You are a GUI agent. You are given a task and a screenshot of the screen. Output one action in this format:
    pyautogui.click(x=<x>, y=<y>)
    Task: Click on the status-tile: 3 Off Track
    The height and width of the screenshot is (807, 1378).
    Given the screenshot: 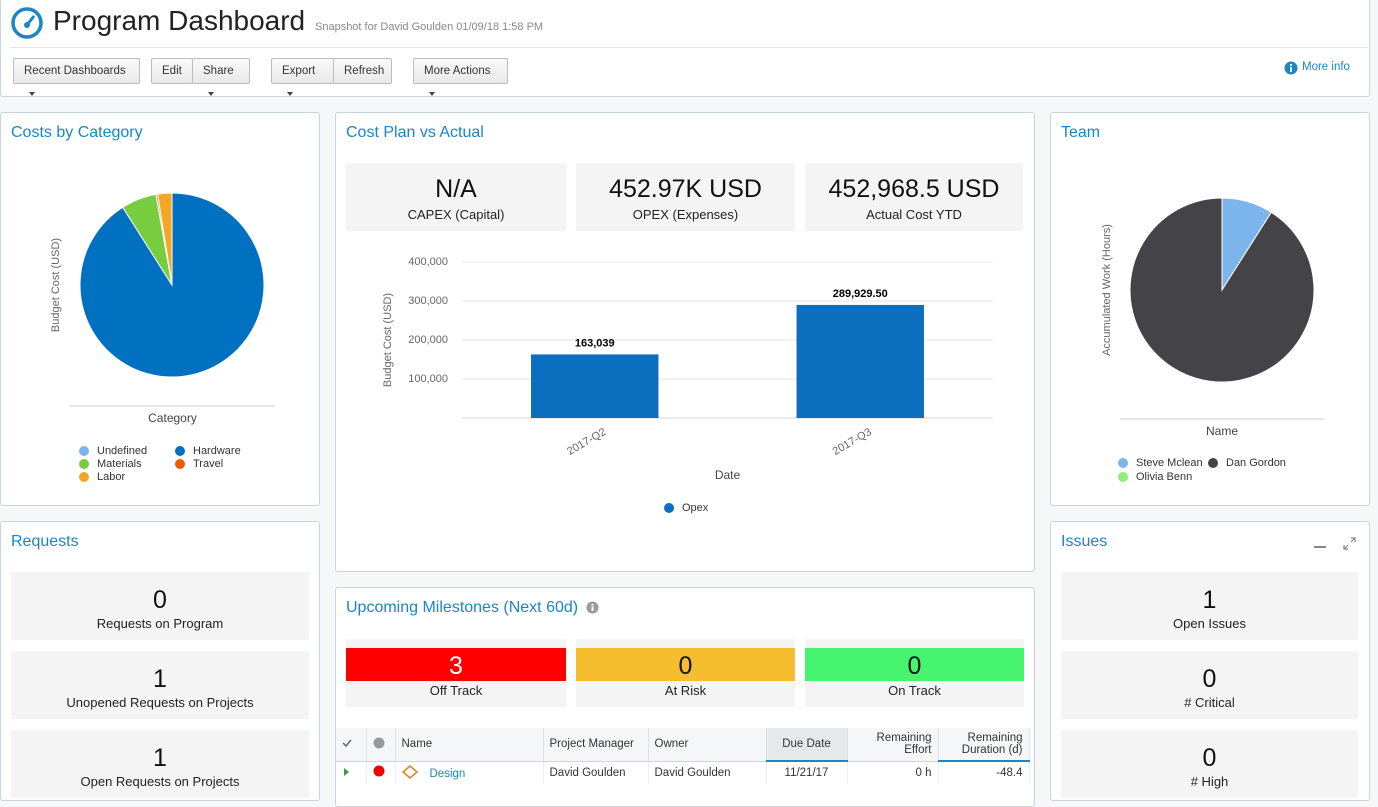 What is the action you would take?
    pyautogui.click(x=456, y=673)
    